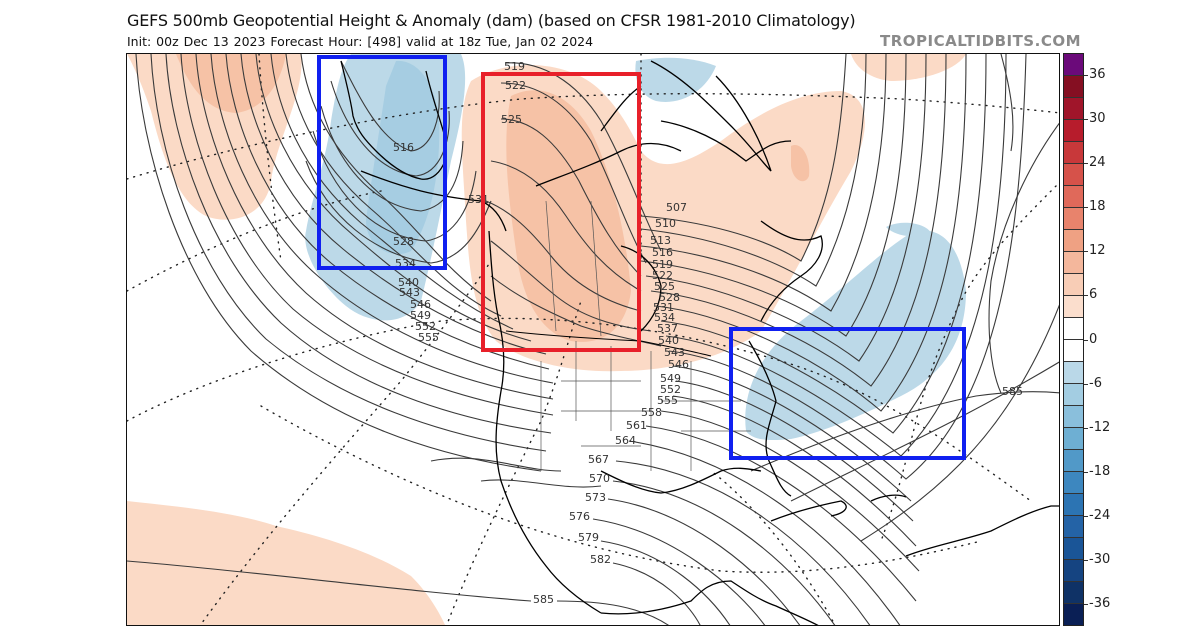 Image resolution: width=1201 pixels, height=638 pixels. What do you see at coordinates (579, 516) in the screenshot?
I see `contour-label: 576` at bounding box center [579, 516].